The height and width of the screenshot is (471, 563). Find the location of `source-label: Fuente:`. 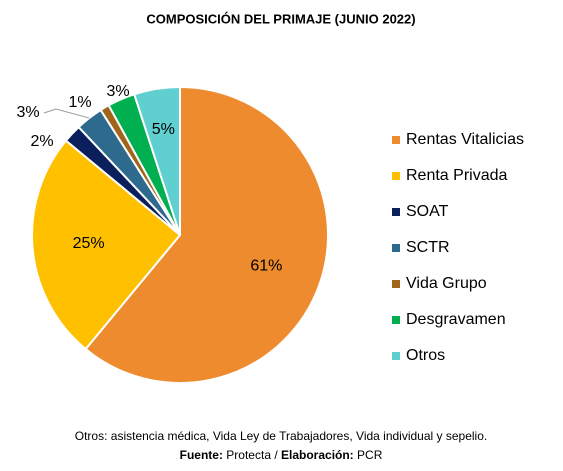

source-label: Fuente: is located at coordinates (201, 455).